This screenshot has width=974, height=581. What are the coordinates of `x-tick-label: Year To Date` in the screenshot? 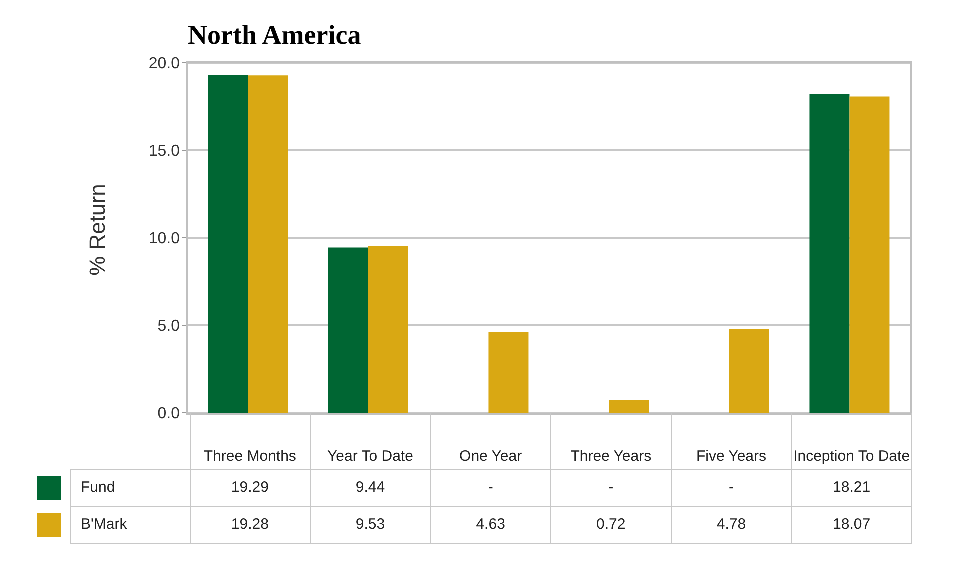 It's located at (370, 441).